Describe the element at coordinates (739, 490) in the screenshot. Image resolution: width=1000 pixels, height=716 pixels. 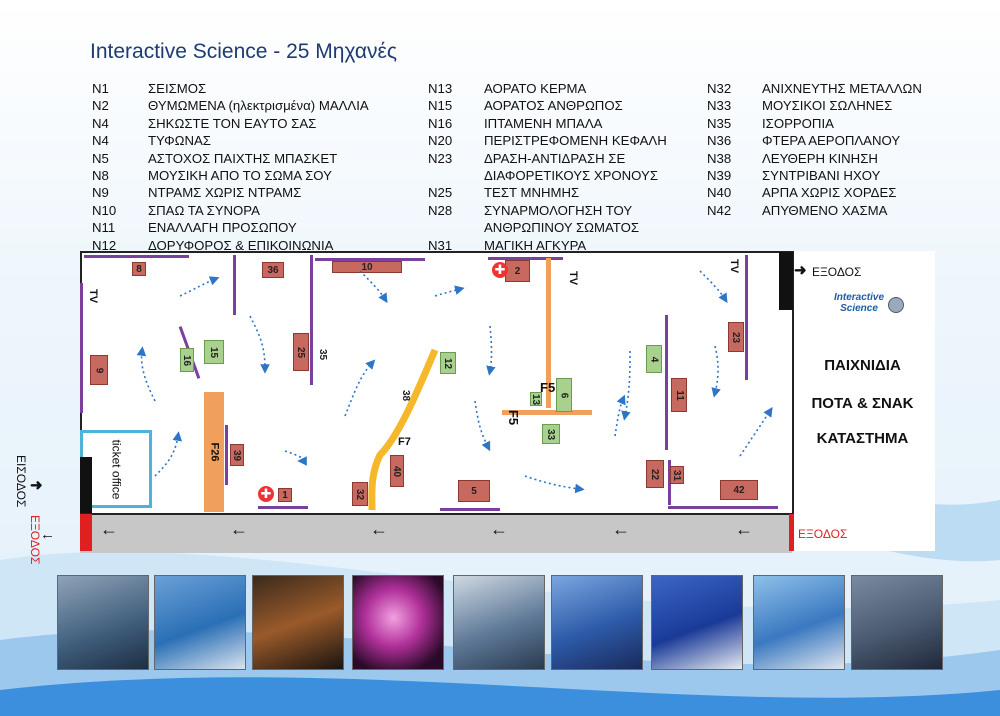
I see `exhibit-42: 42` at that location.